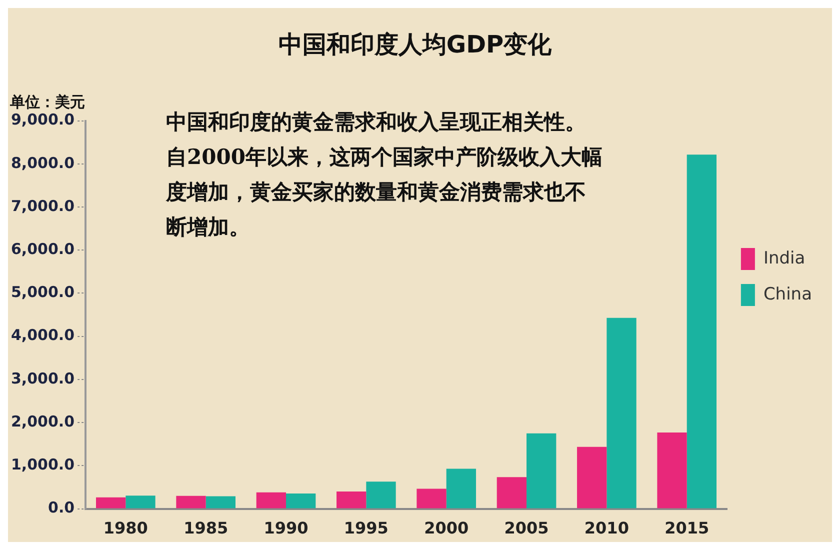 This screenshot has width=840, height=550. Describe the element at coordinates (42, 119) in the screenshot. I see `y-tick-label: 9,000.0` at that location.